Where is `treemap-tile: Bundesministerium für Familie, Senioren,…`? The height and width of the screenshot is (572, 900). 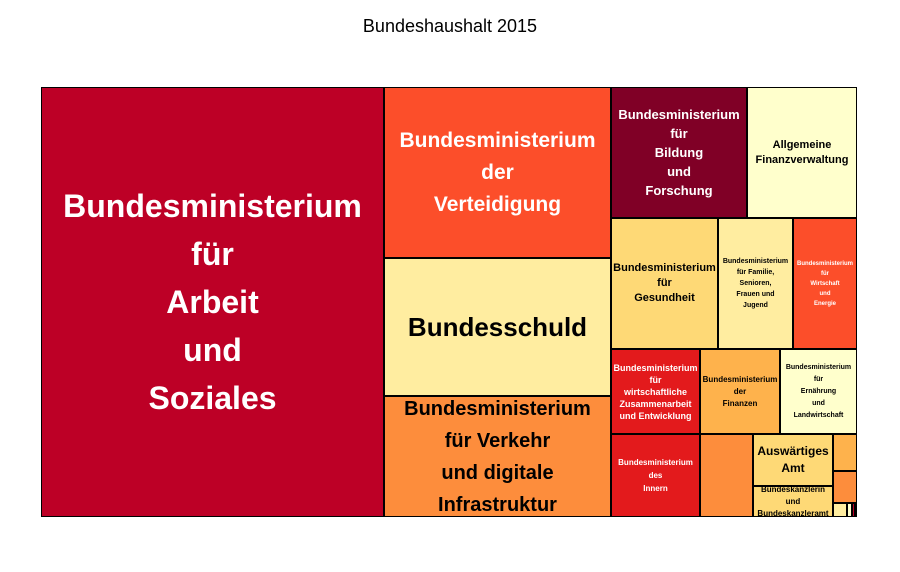 treemap-tile: Bundesministerium für Familie, Senioren,… is located at coordinates (755, 283).